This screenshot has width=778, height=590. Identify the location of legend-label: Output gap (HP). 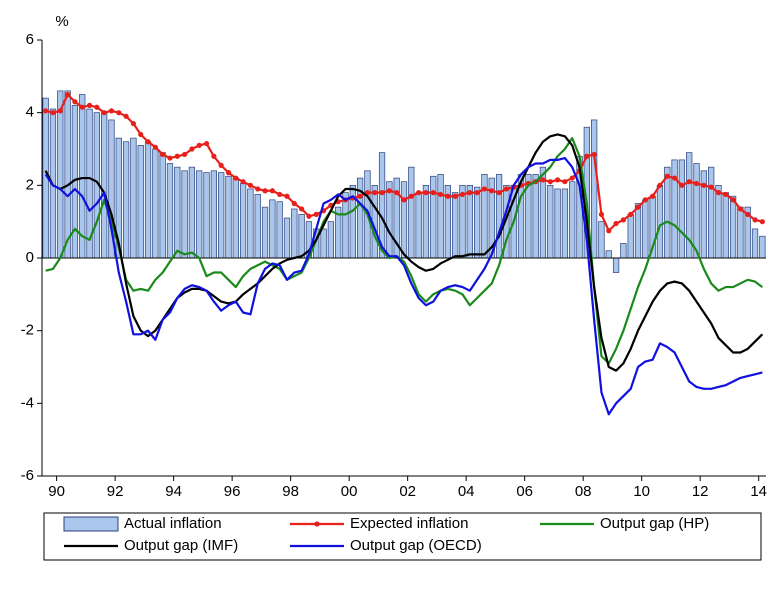
(654, 523).